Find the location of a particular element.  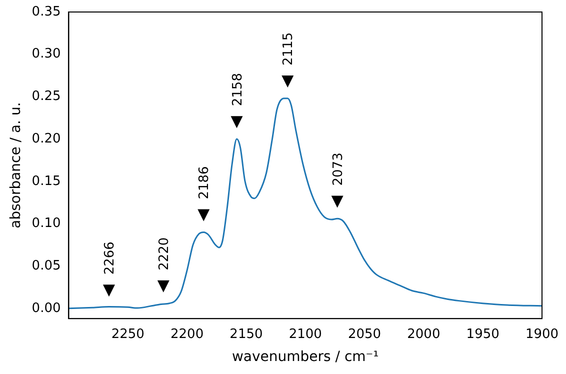

annotation: 2220 is located at coordinates (164, 253).